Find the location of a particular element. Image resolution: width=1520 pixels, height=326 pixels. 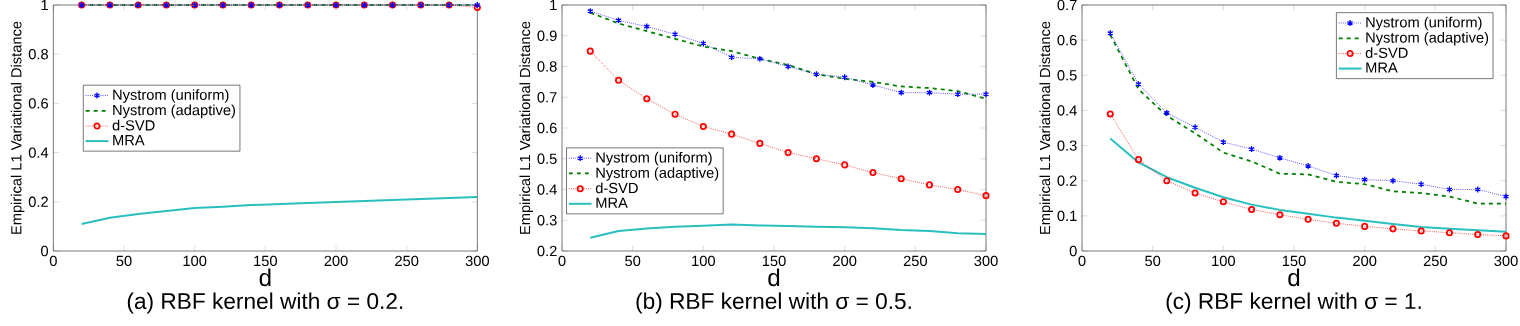

y-tick-label: 0.1 is located at coordinates (1067, 216).